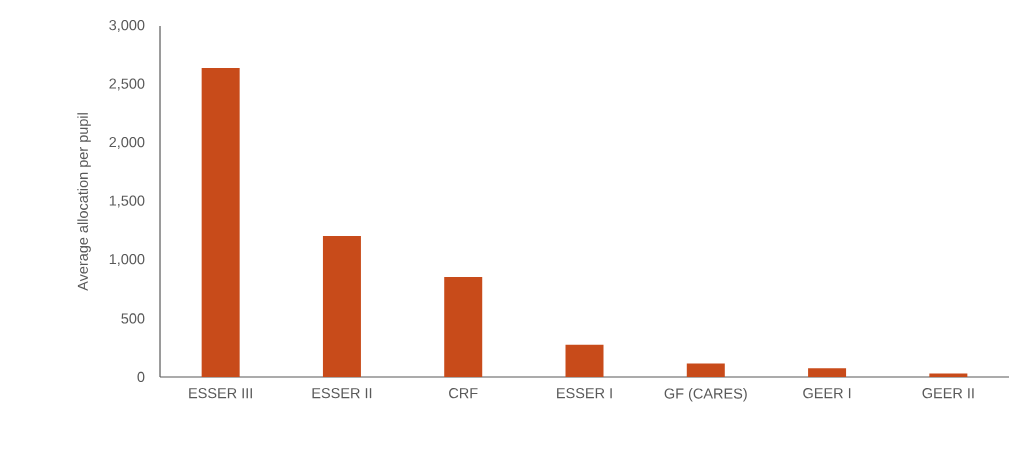 The width and height of the screenshot is (1009, 449). Describe the element at coordinates (342, 393) in the screenshot. I see `x-tick-label: ESSER II` at that location.